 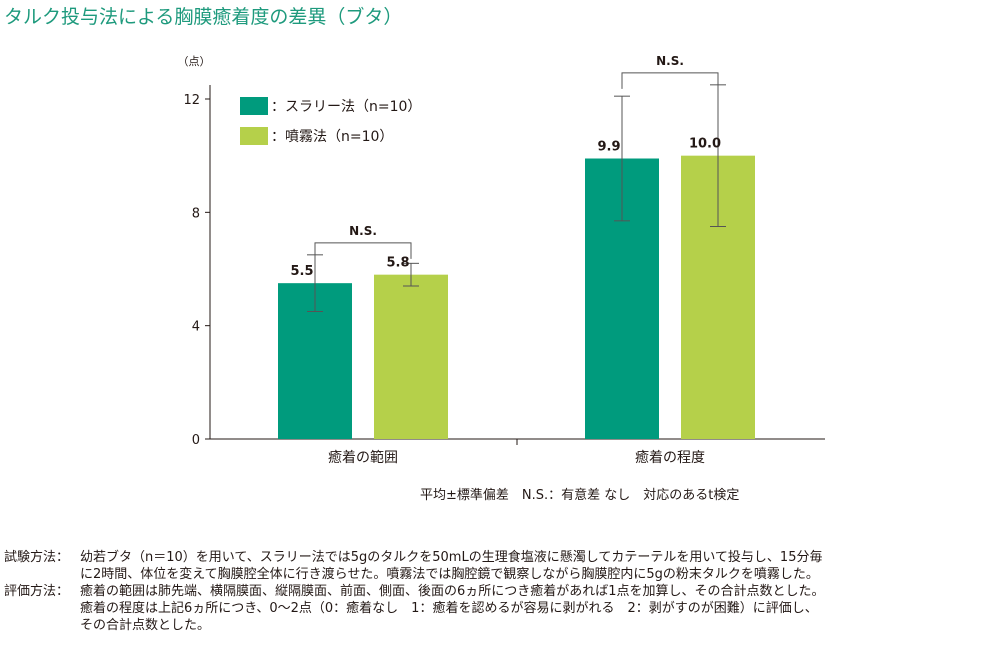 I want to click on y-tick-label: 4, so click(x=196, y=327).